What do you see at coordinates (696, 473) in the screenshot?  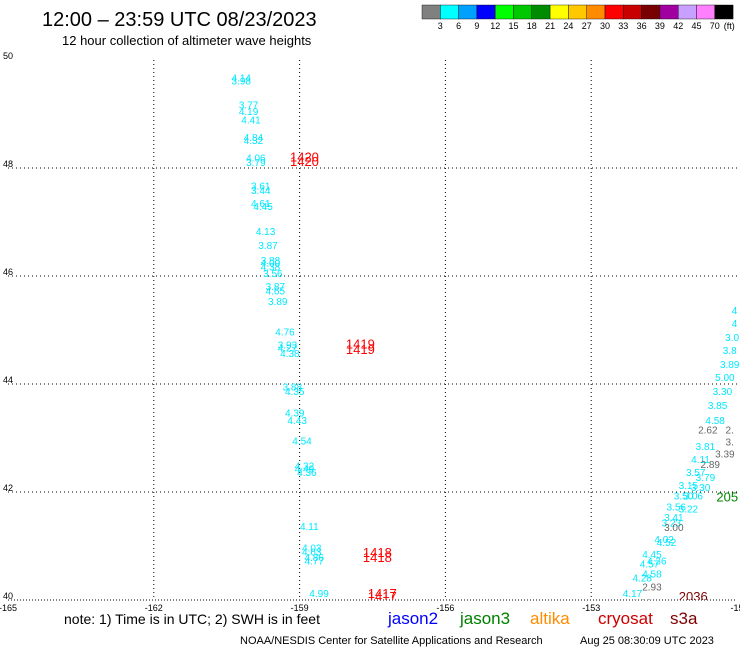 I see `swh-value-label: 3.57` at bounding box center [696, 473].